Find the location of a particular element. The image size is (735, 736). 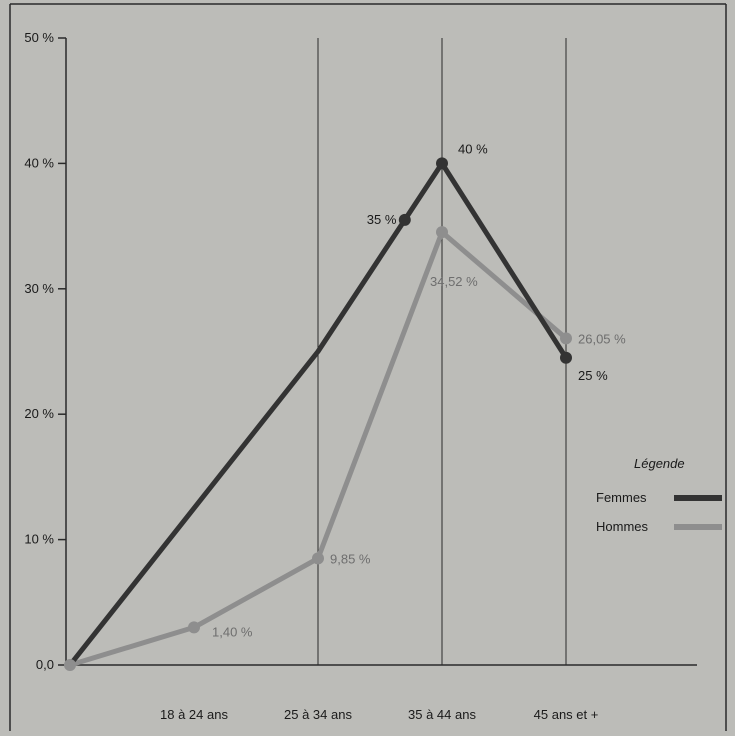

data-label-femmes: 35 % is located at coordinates (382, 219).